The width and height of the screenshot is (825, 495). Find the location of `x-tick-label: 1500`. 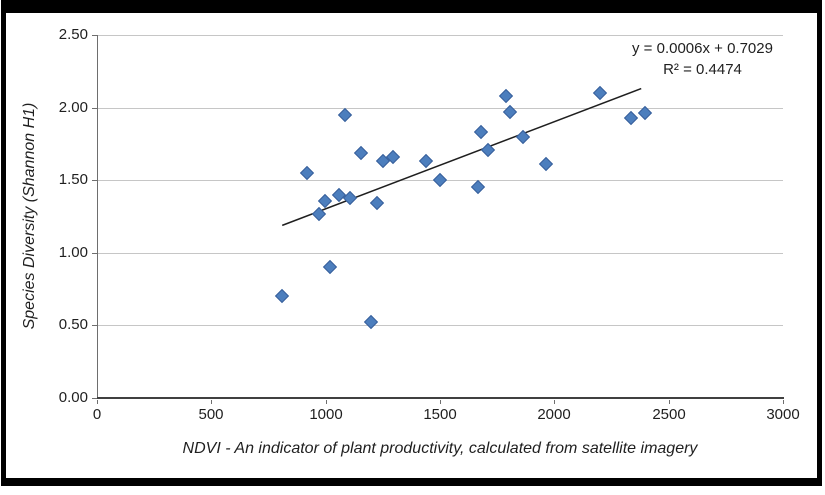

x-tick-label: 1500 is located at coordinates (440, 414).